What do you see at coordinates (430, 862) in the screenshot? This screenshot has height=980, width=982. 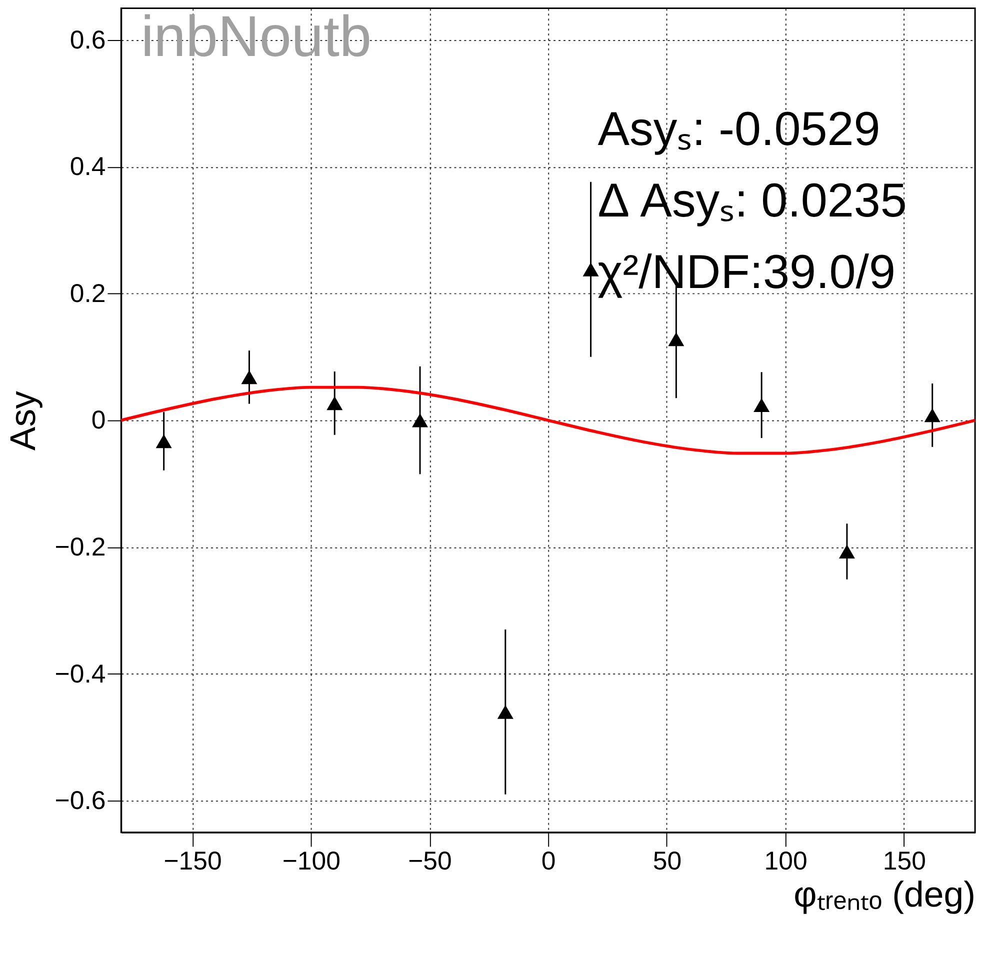 I see `x-tick-label: −50` at bounding box center [430, 862].